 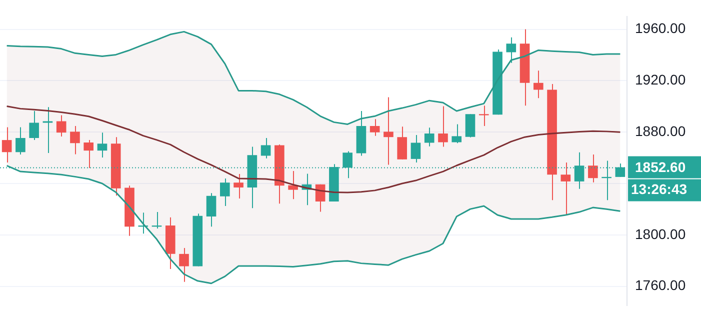 I want to click on ref-line-label: 1852.60, so click(x=660, y=167).